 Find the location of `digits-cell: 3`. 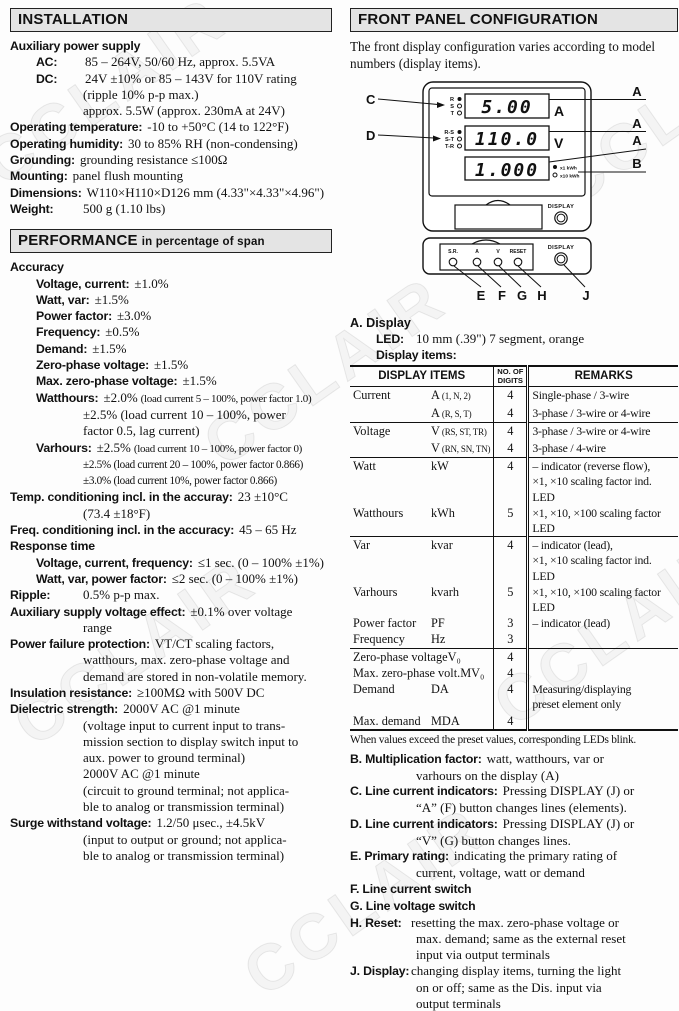

digits-cell: 3 is located at coordinates (510, 640).